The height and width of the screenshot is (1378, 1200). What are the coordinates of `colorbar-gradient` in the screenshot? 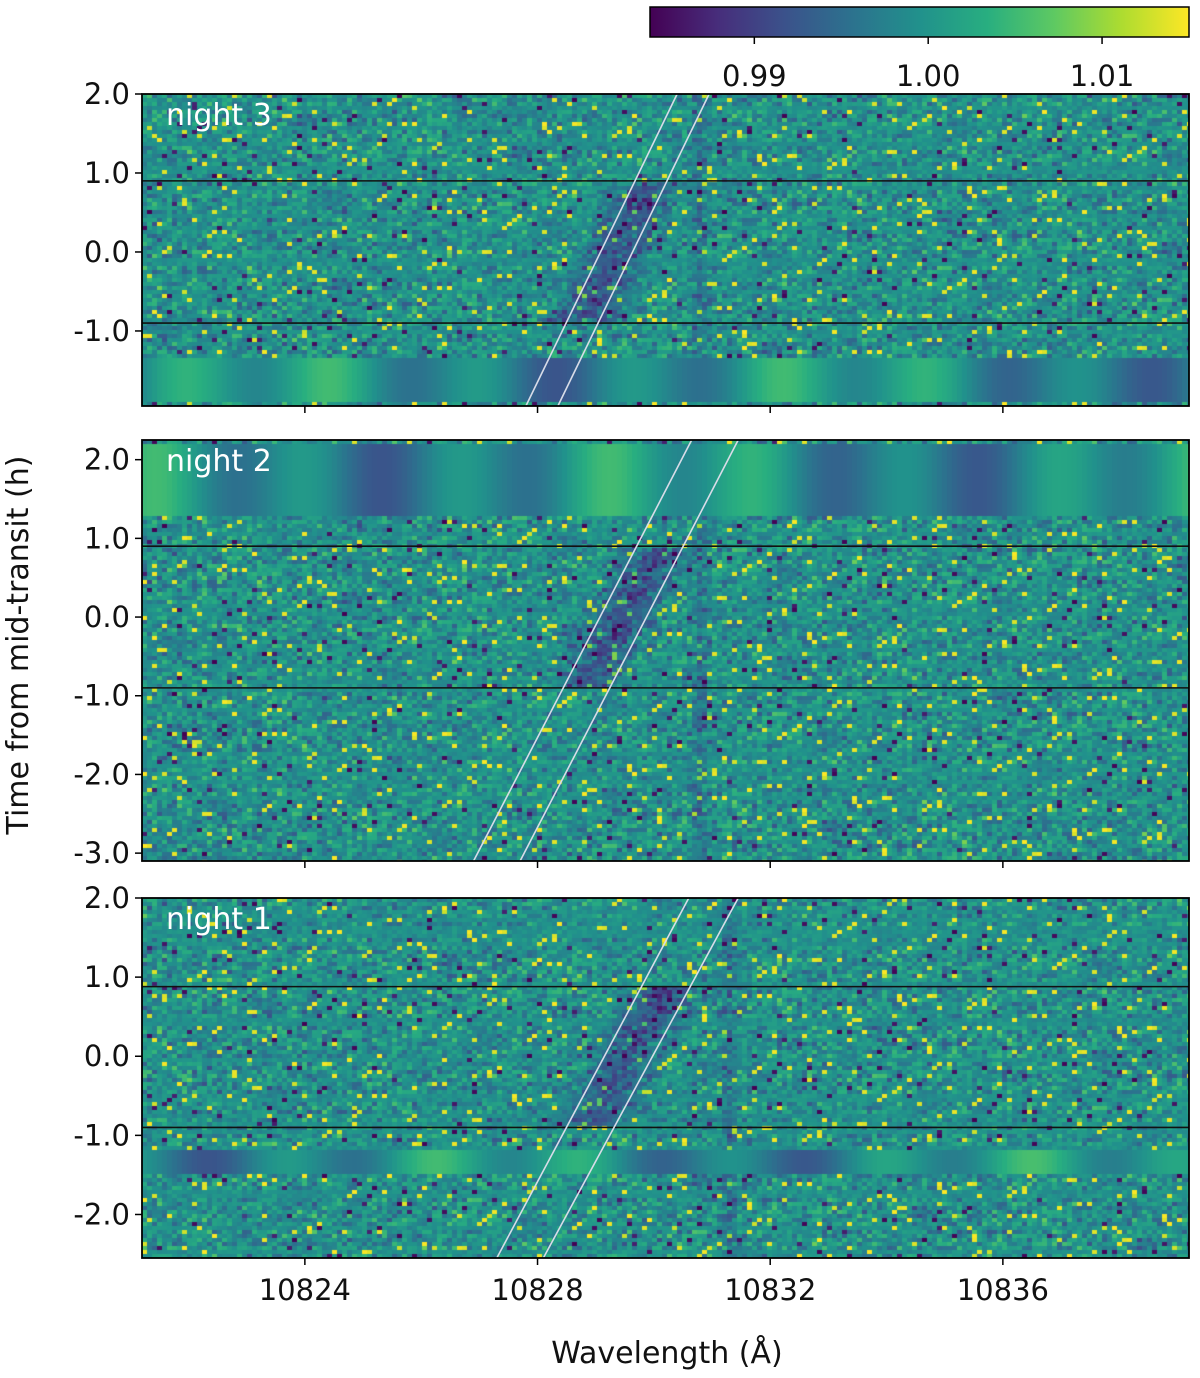 It's located at (919, 22).